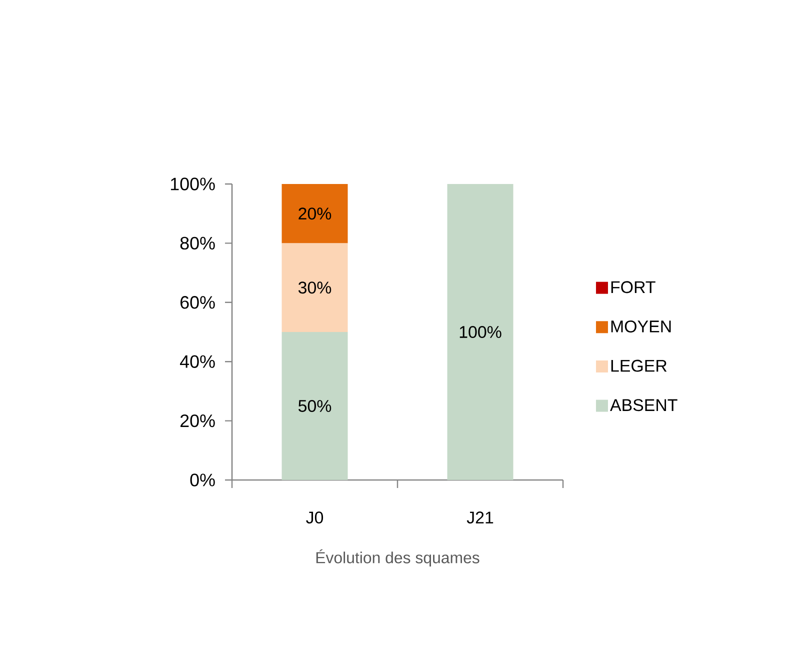 Image resolution: width=800 pixels, height=667 pixels. I want to click on y-tick-label: 80%, so click(197, 243).